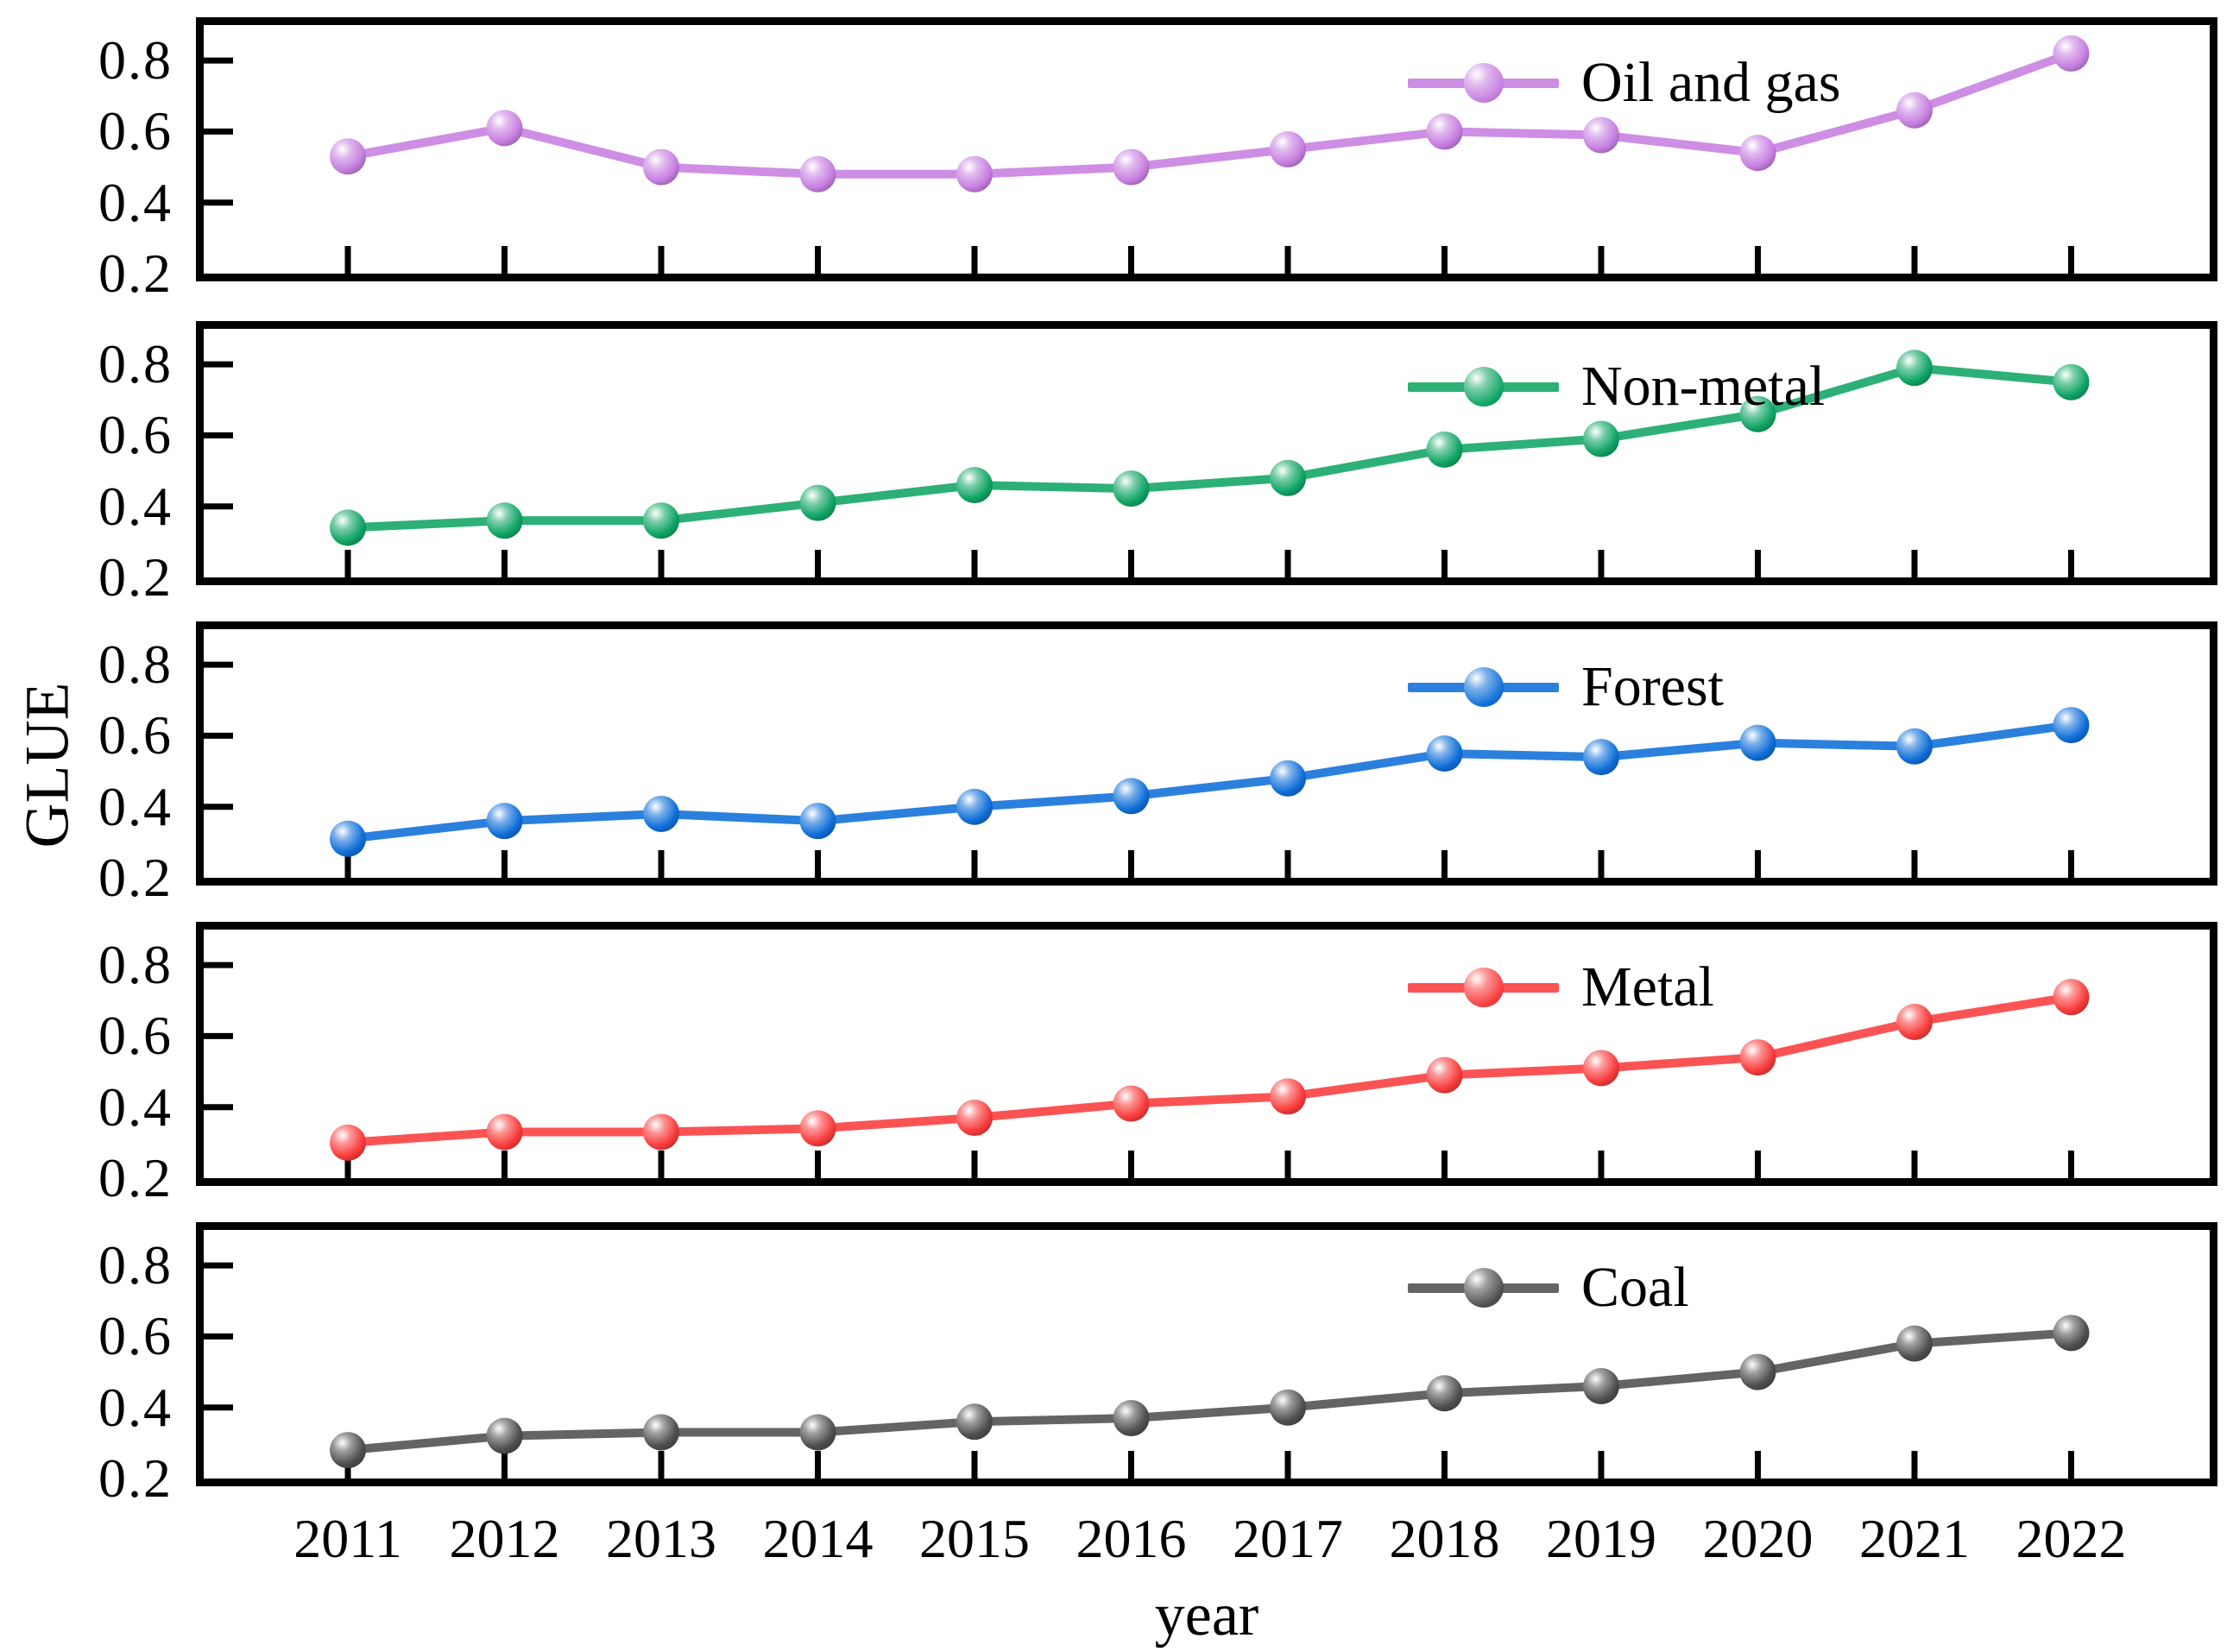  Describe the element at coordinates (1601, 1068) in the screenshot. I see `data-point-metal-2019` at that location.